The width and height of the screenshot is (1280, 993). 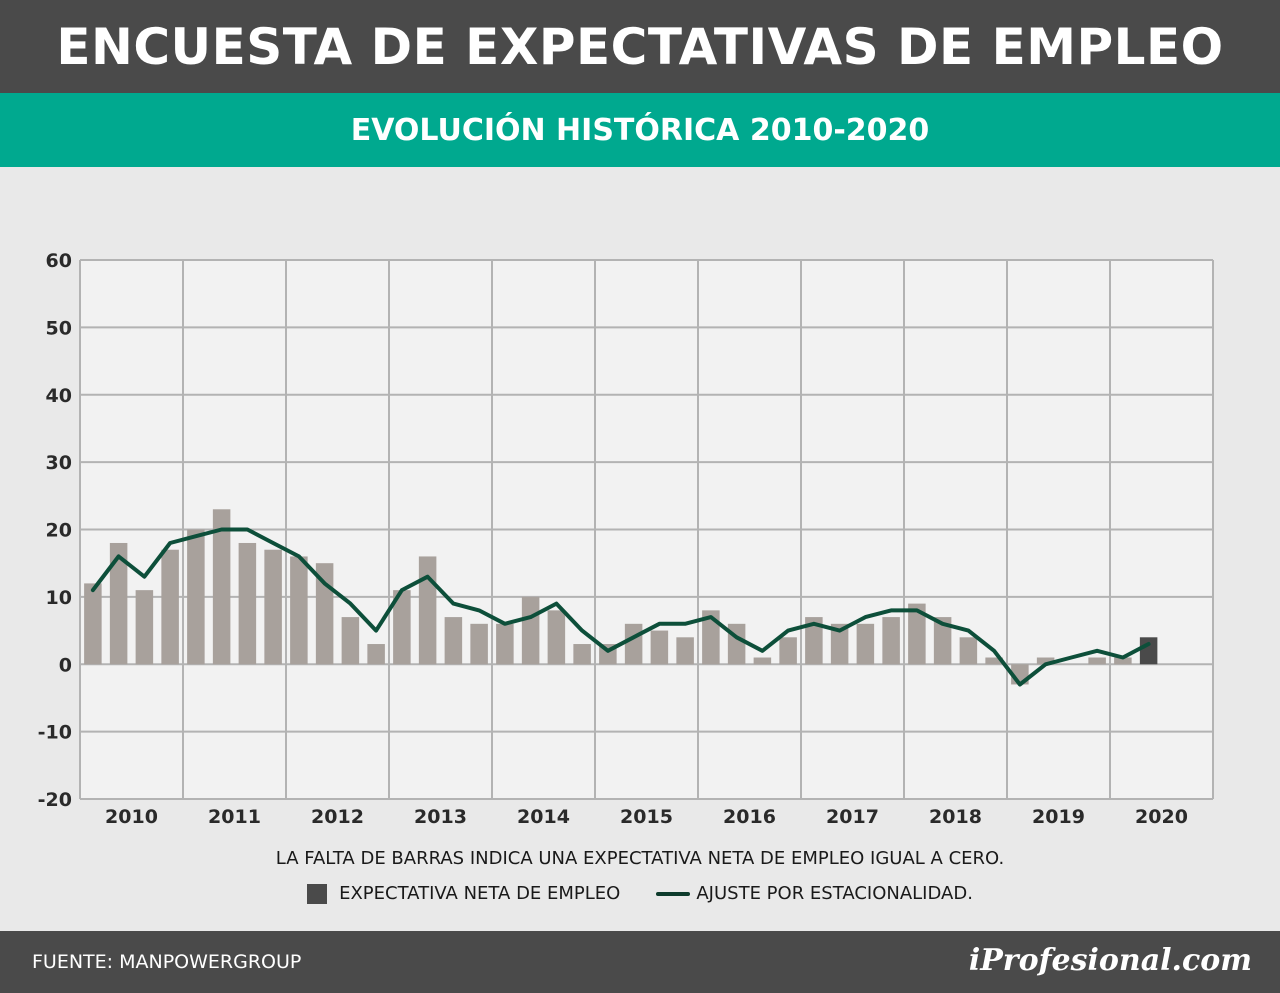 What do you see at coordinates (317, 893) in the screenshot?
I see `legend-bar-swatch` at bounding box center [317, 893].